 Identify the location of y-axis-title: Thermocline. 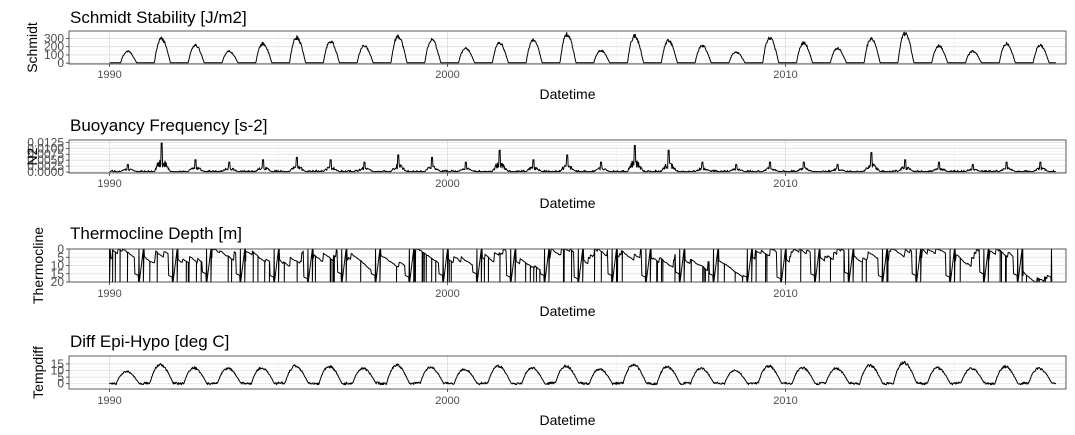
(38, 265).